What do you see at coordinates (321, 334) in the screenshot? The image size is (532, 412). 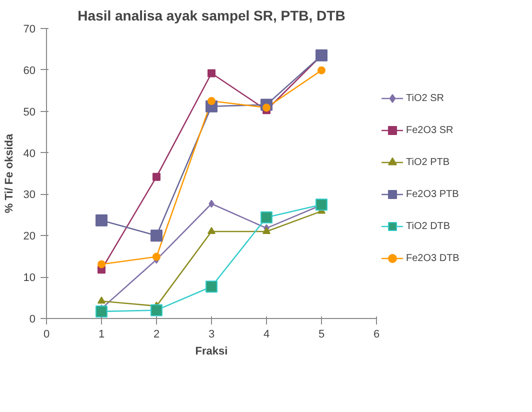 I see `x-tick-label: 5` at bounding box center [321, 334].